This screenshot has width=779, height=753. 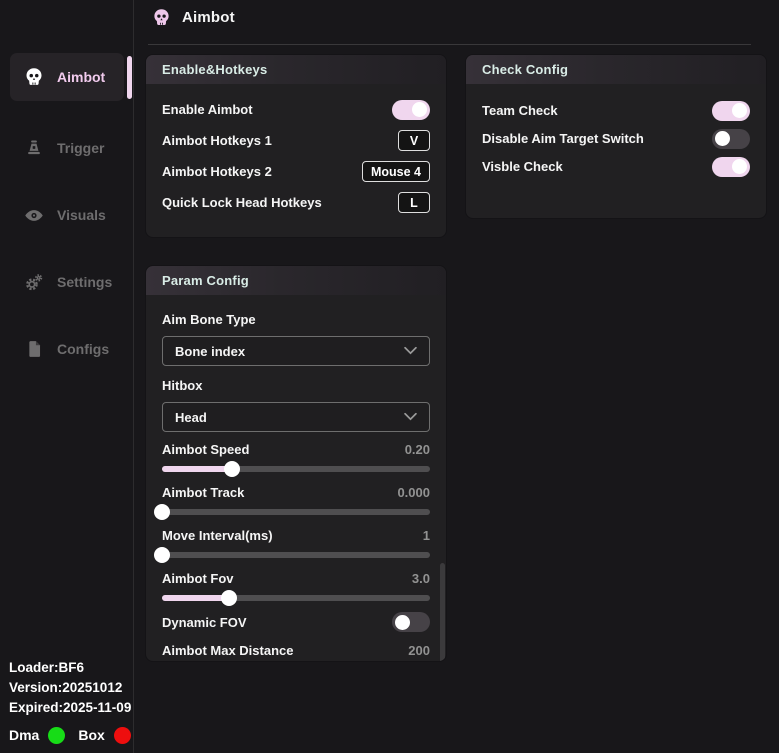 I want to click on slider-label: Aimbot Fov, so click(x=198, y=578).